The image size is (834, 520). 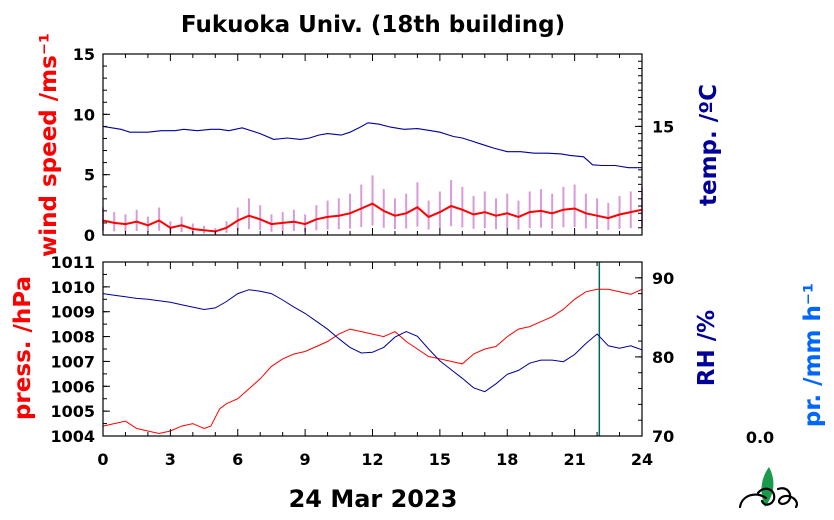 I want to click on rh-tick-label: 90, so click(x=663, y=278).